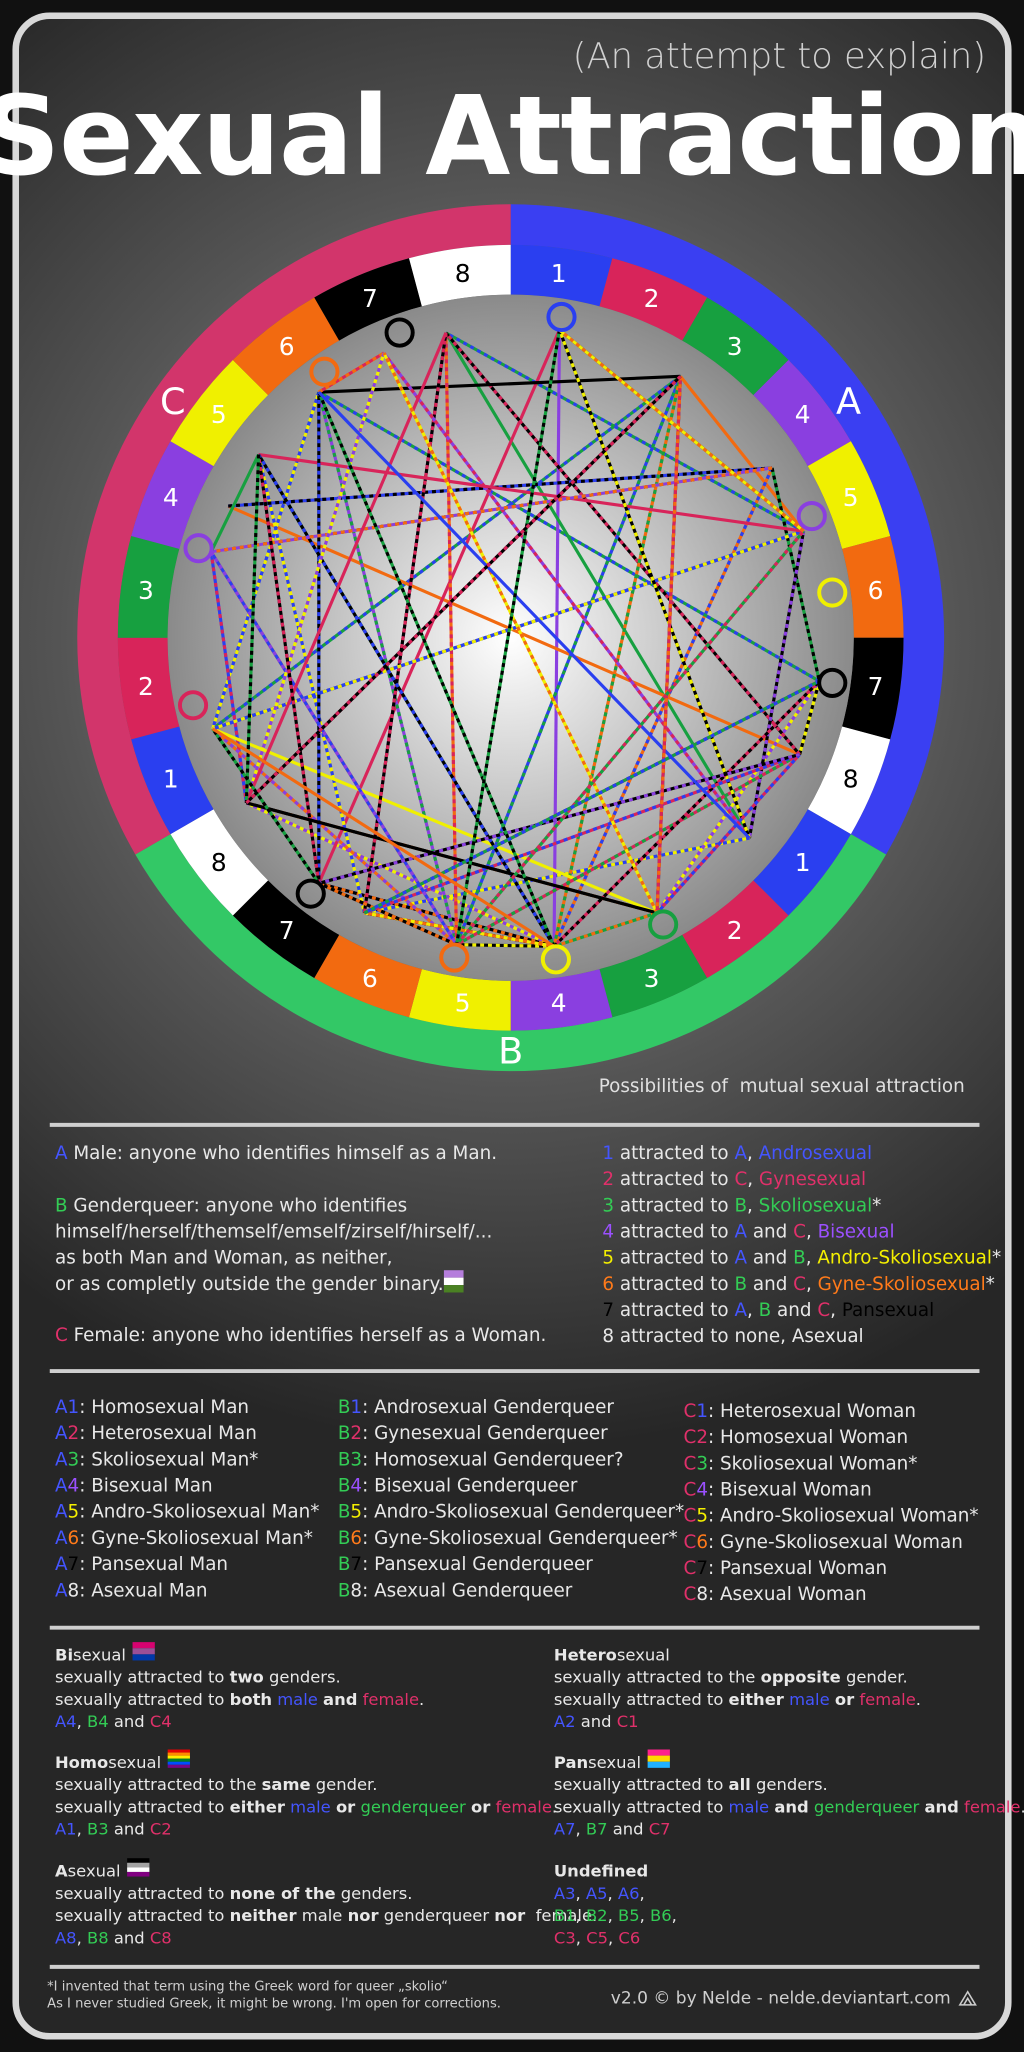  I want to click on text-span: B4, so click(98, 1721).